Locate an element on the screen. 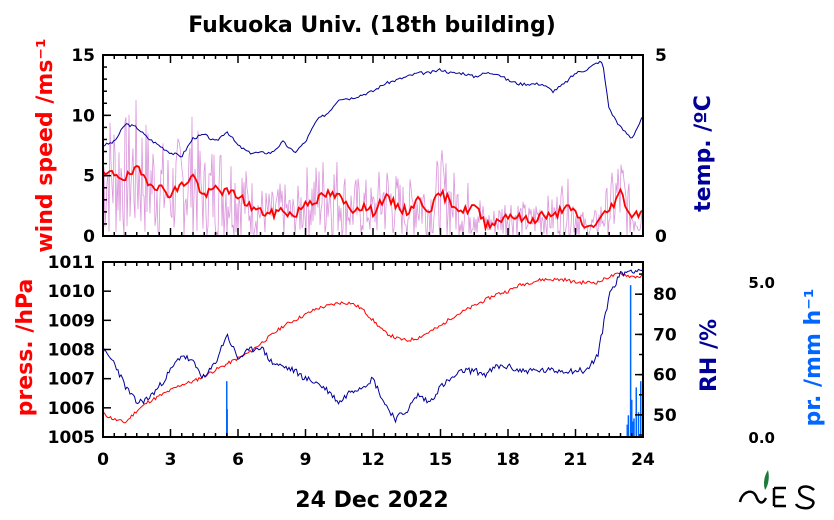  x-tick-label: 0 is located at coordinates (103, 460).